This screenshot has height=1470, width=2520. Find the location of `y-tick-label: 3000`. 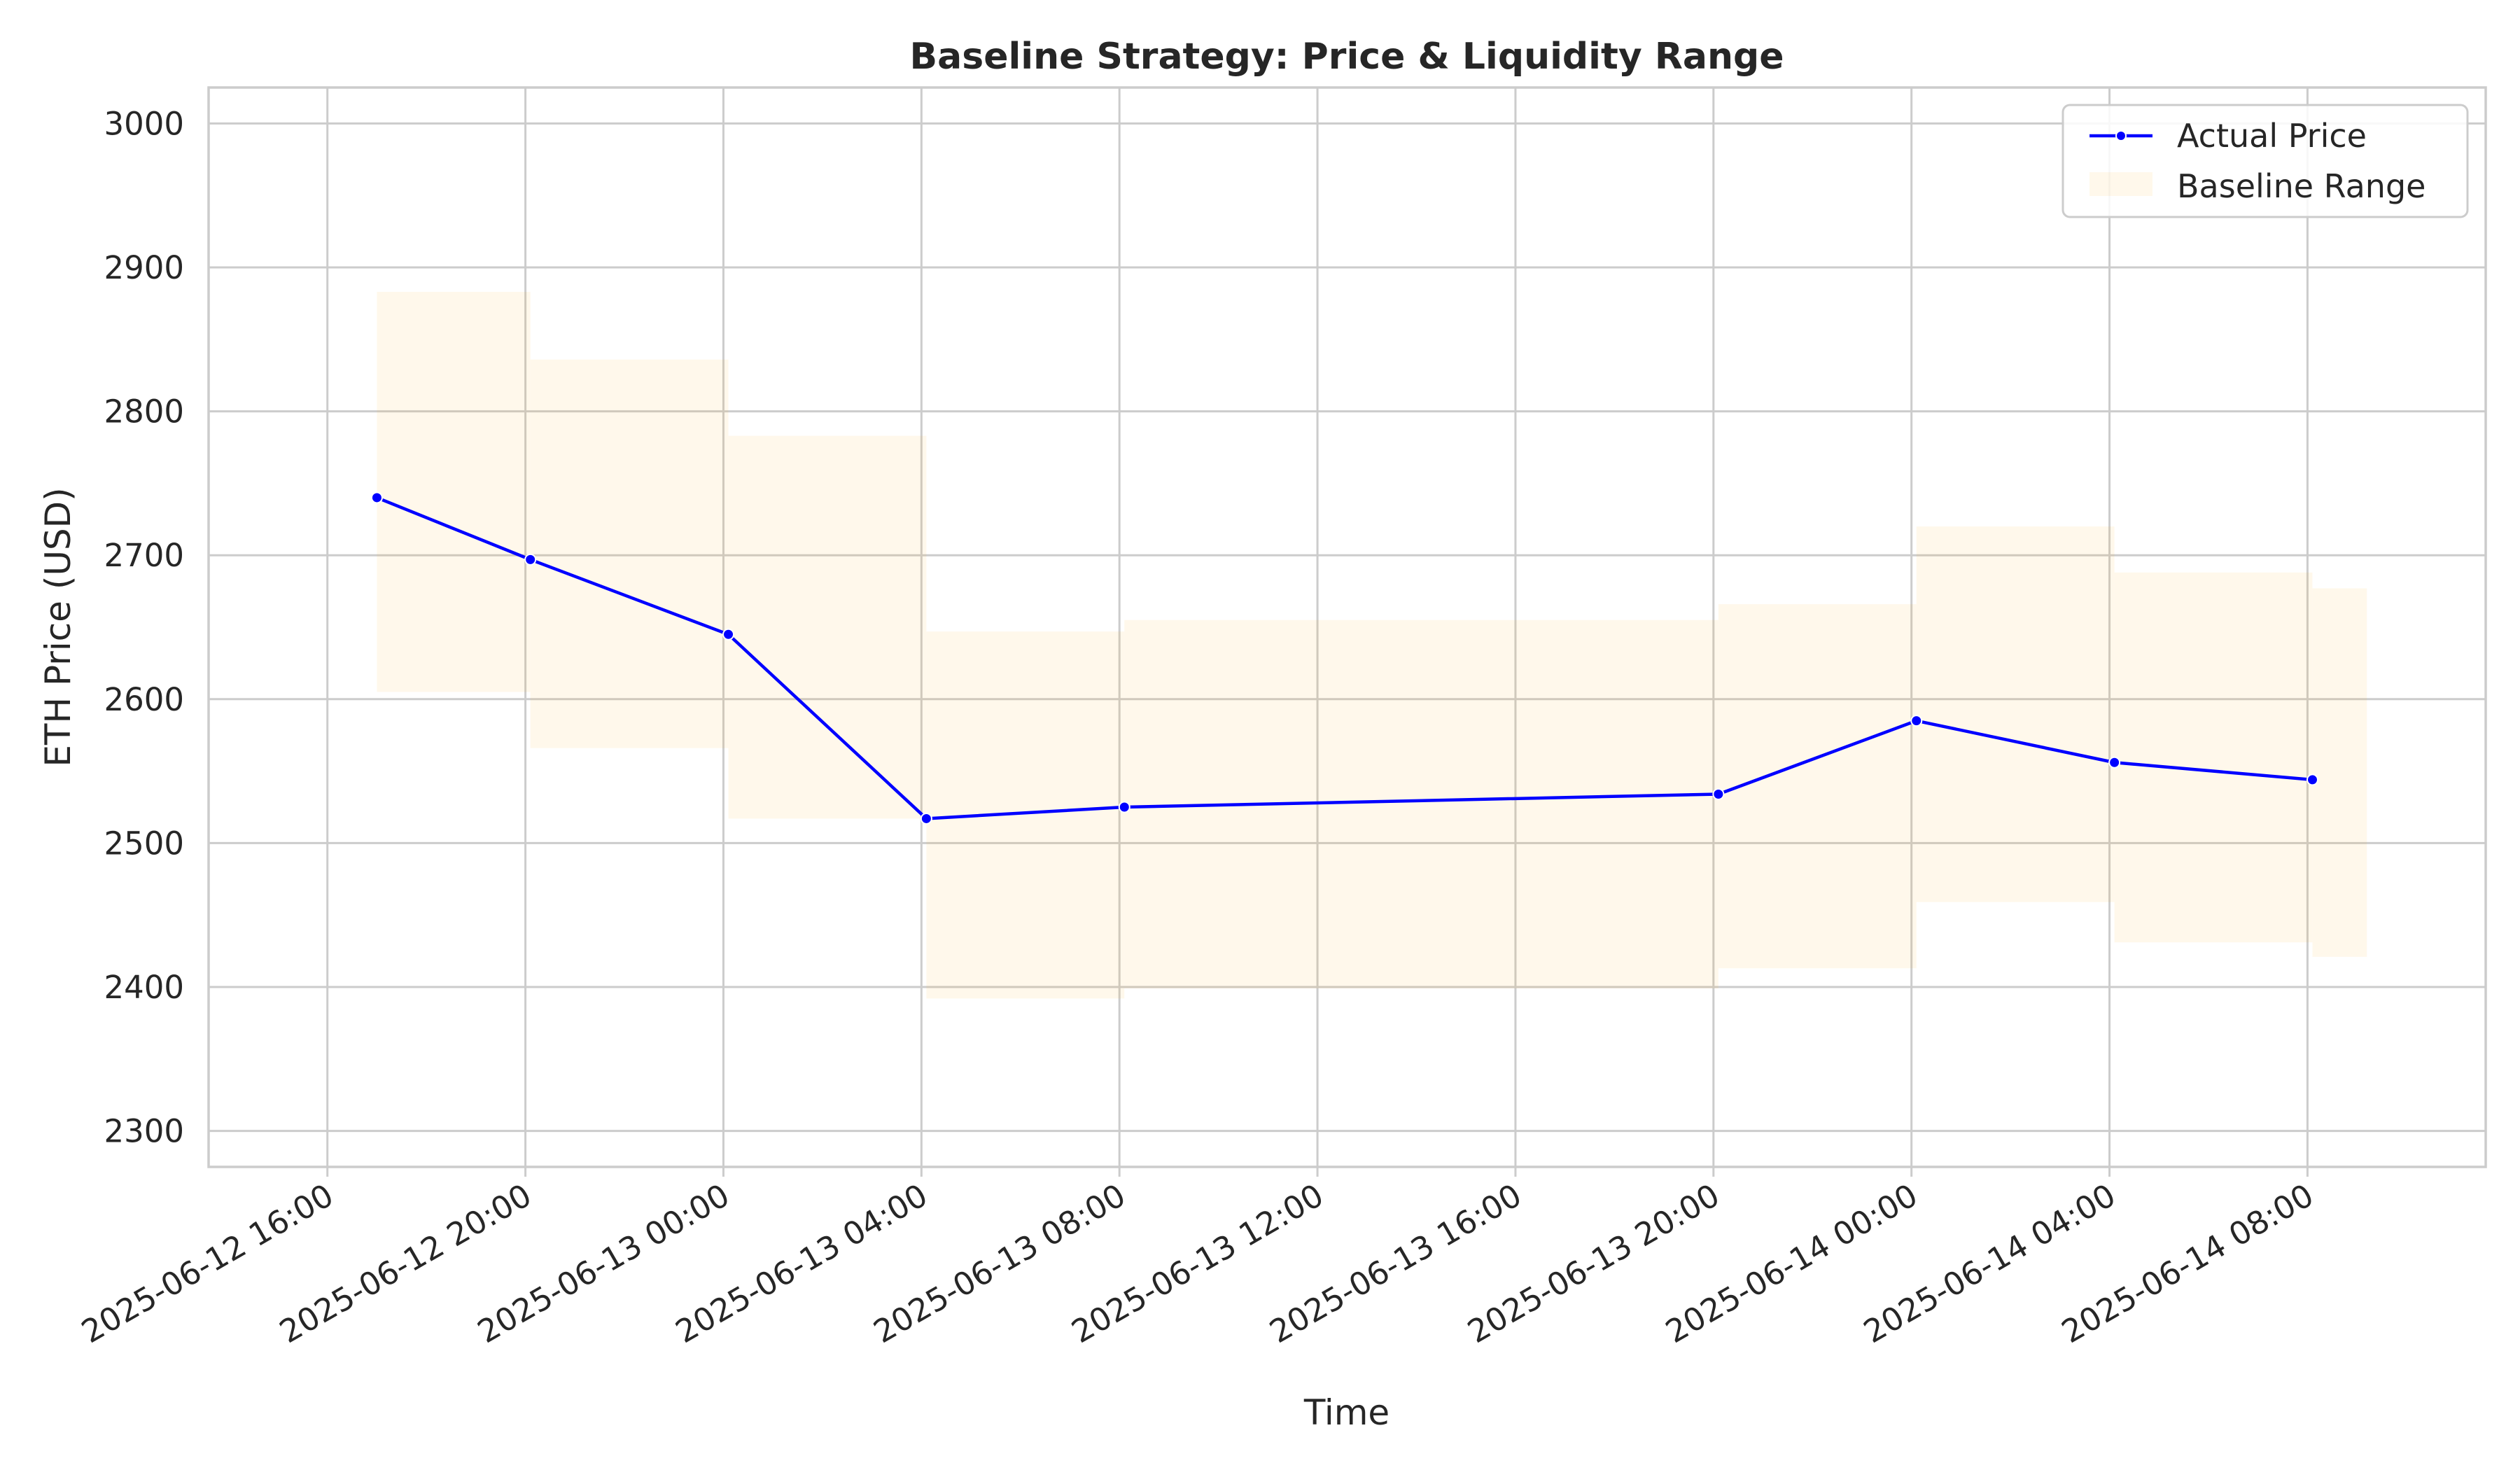

y-tick-label: 3000 is located at coordinates (144, 123).